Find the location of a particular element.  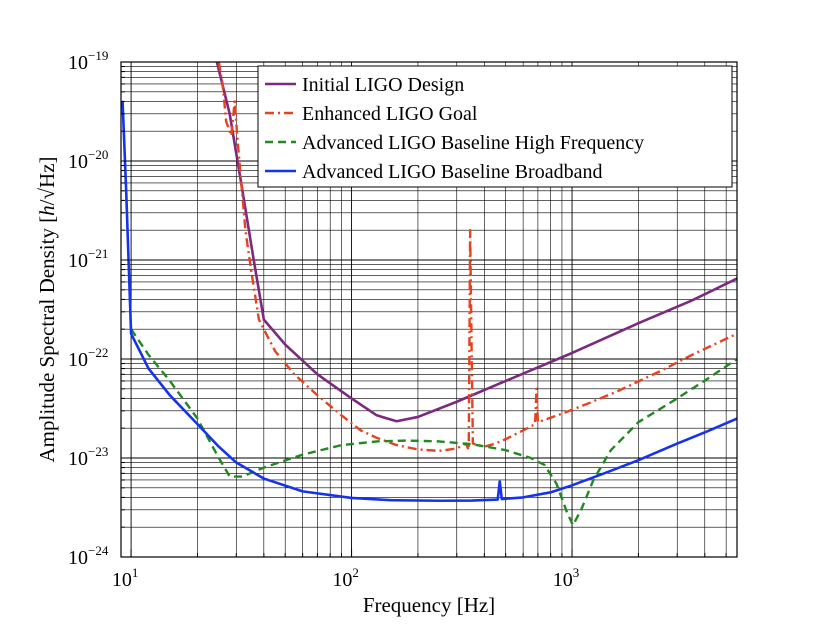

x-axis-title: Frequency [Hz] is located at coordinates (429, 605).